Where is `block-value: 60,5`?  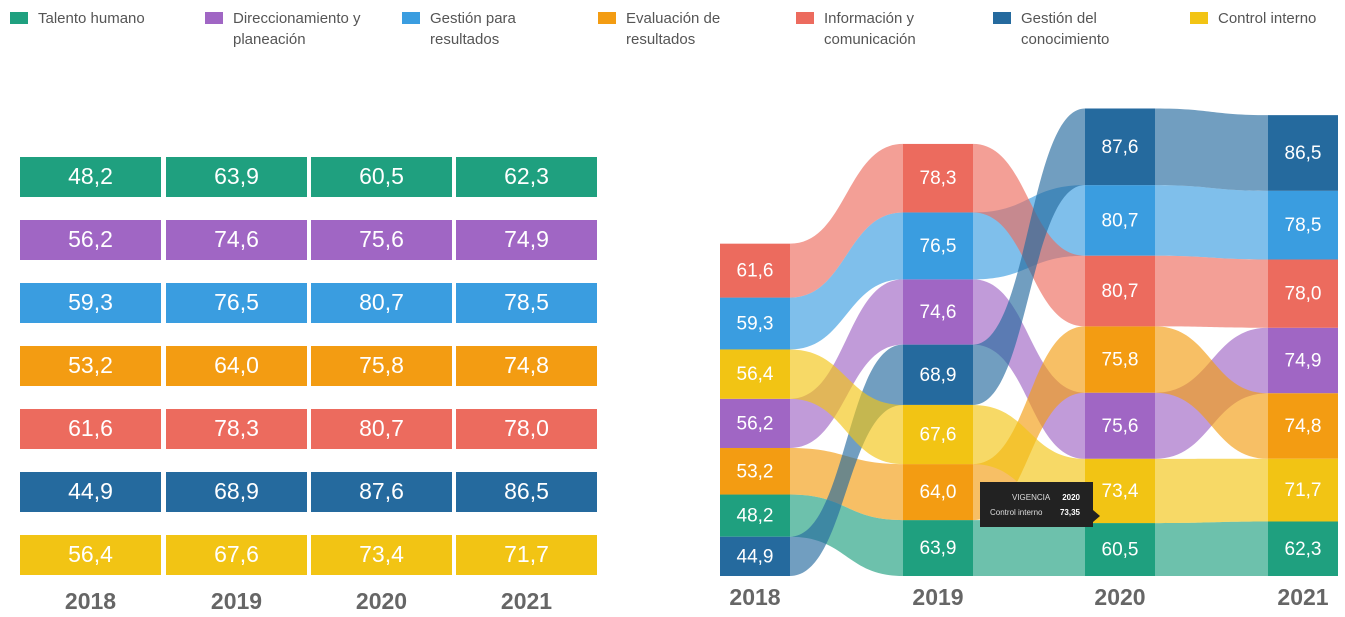 block-value: 60,5 is located at coordinates (1120, 550).